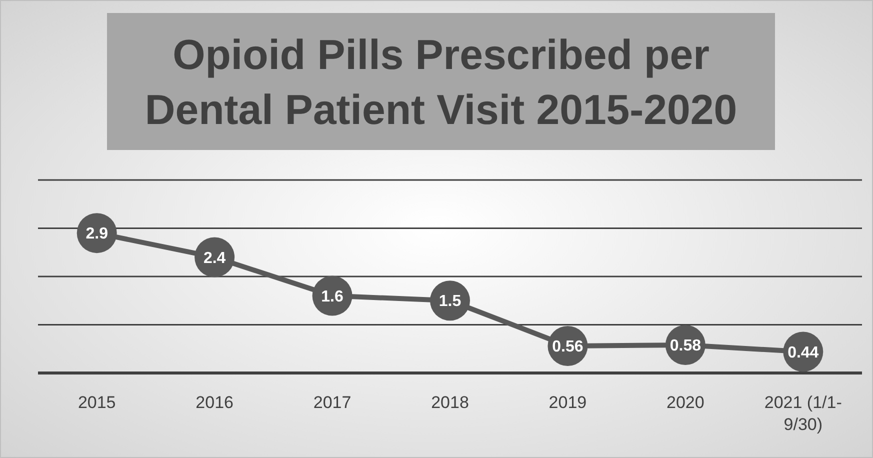  What do you see at coordinates (686, 346) in the screenshot?
I see `data-label: 0.58` at bounding box center [686, 346].